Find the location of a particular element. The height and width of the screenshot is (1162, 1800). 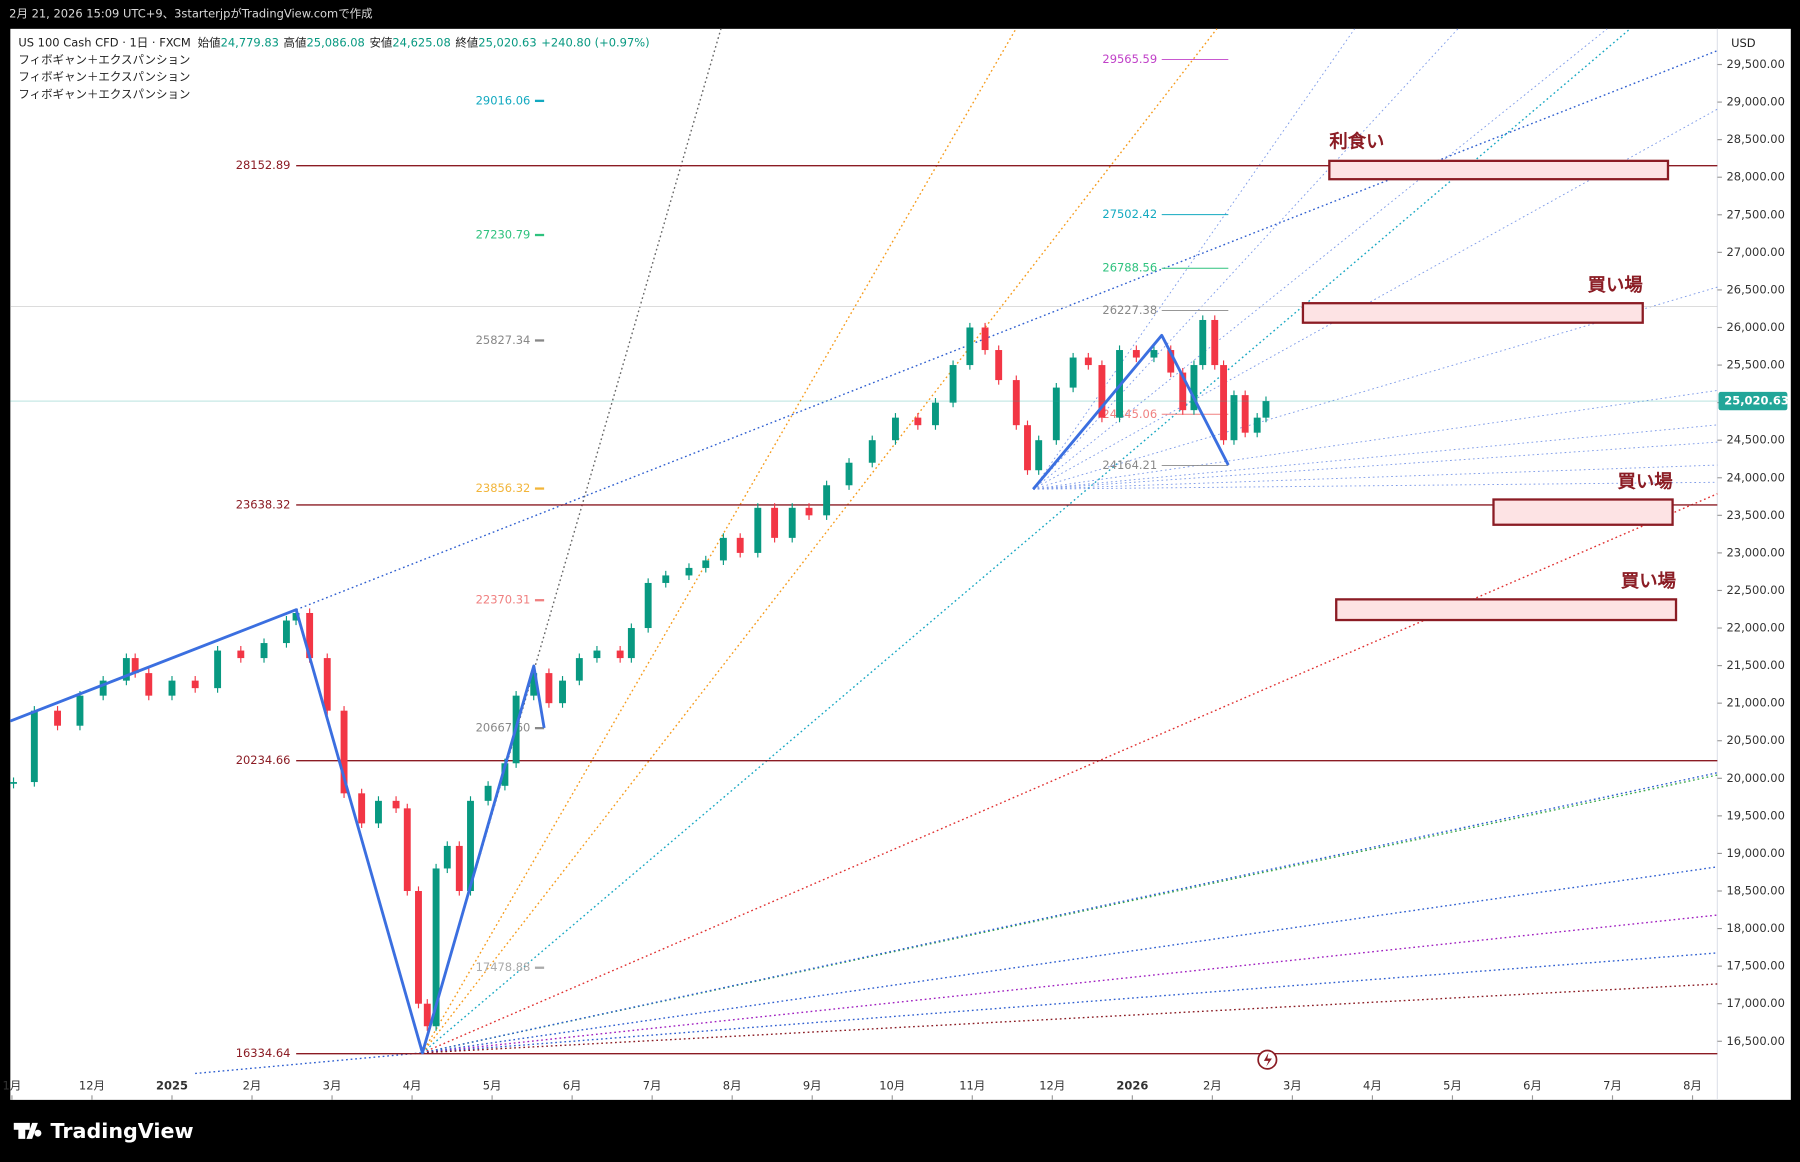

y-tick-label: 20,500.00 is located at coordinates (1756, 740).